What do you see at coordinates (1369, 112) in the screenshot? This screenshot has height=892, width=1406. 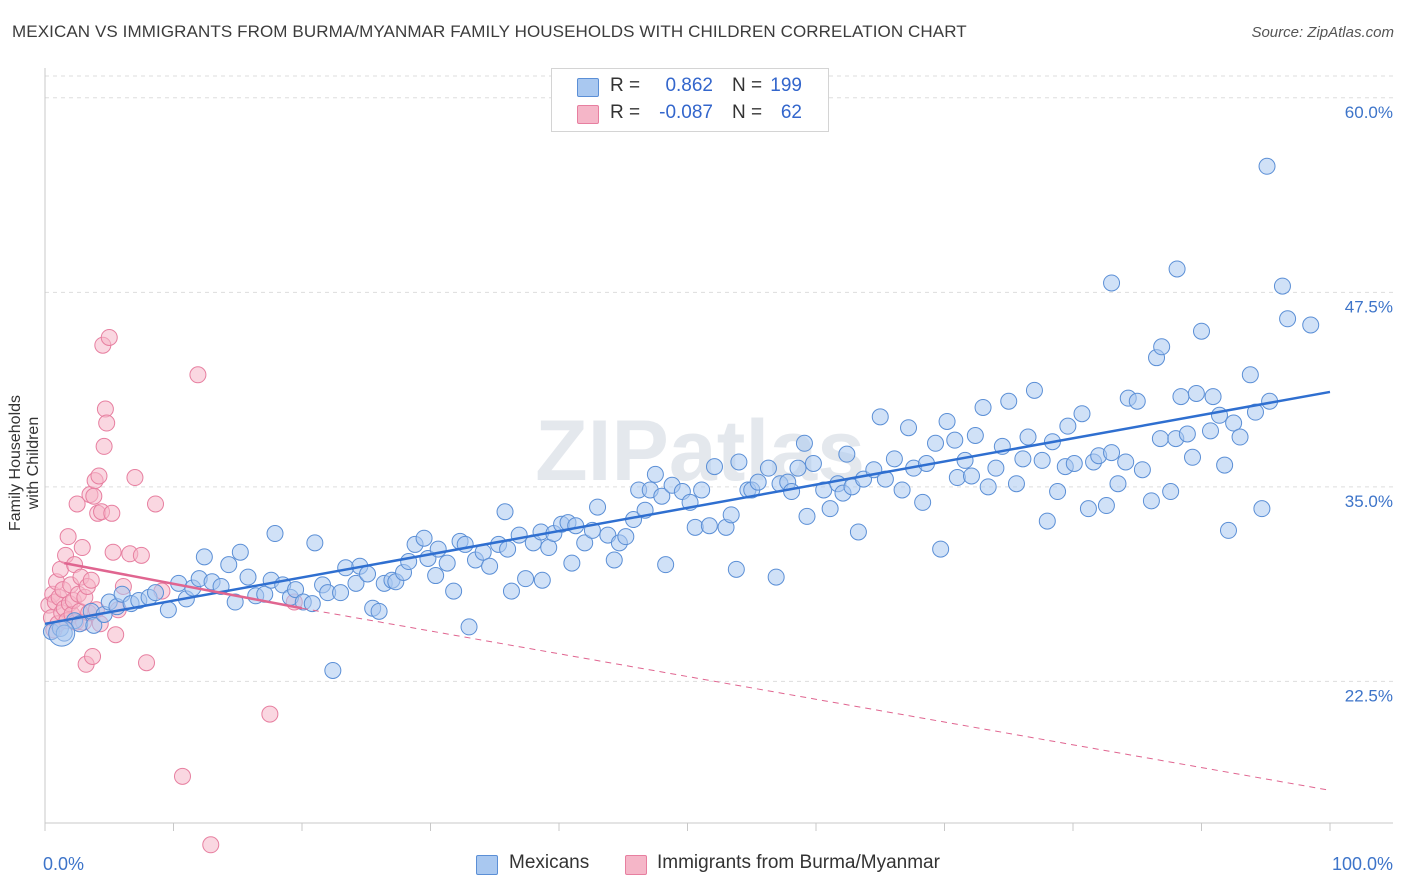 I see `y-tick-label: 60.0%` at bounding box center [1369, 112].